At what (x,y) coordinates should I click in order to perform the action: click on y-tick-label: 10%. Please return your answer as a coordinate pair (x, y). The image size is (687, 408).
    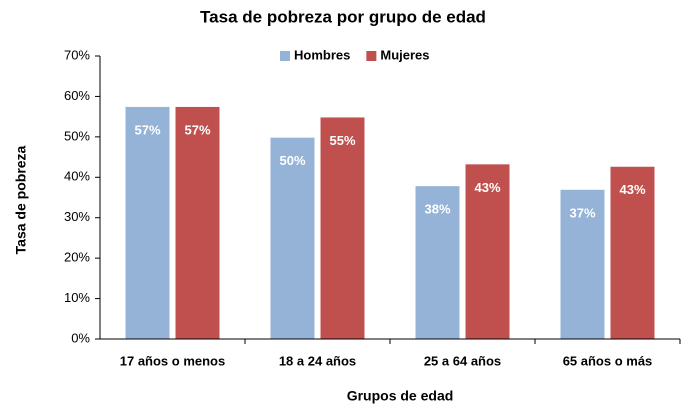
    Looking at the image, I should click on (77, 297).